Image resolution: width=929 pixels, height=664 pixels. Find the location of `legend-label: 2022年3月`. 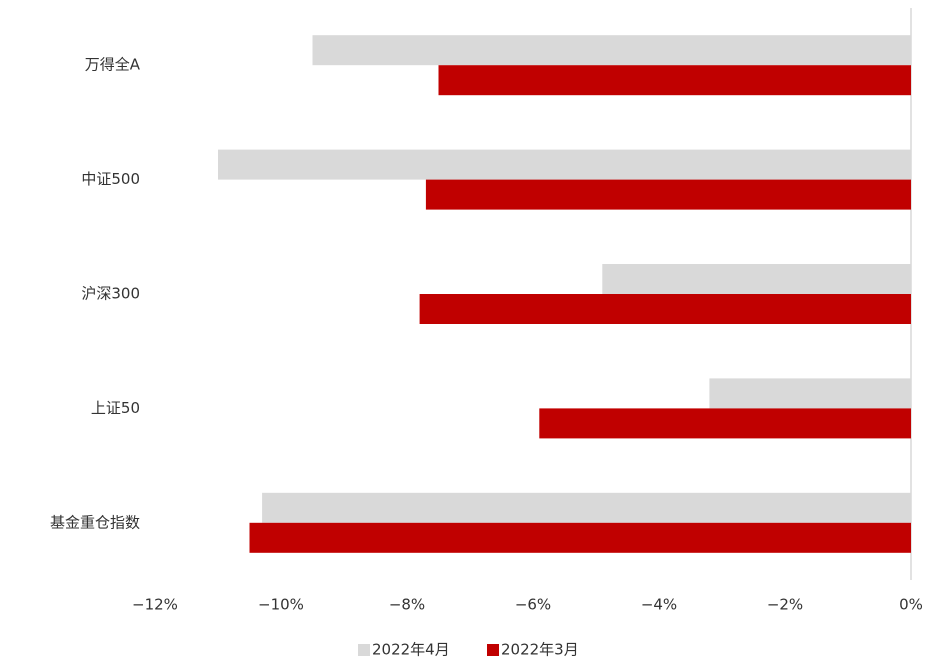

legend-label: 2022年3月 is located at coordinates (540, 650).